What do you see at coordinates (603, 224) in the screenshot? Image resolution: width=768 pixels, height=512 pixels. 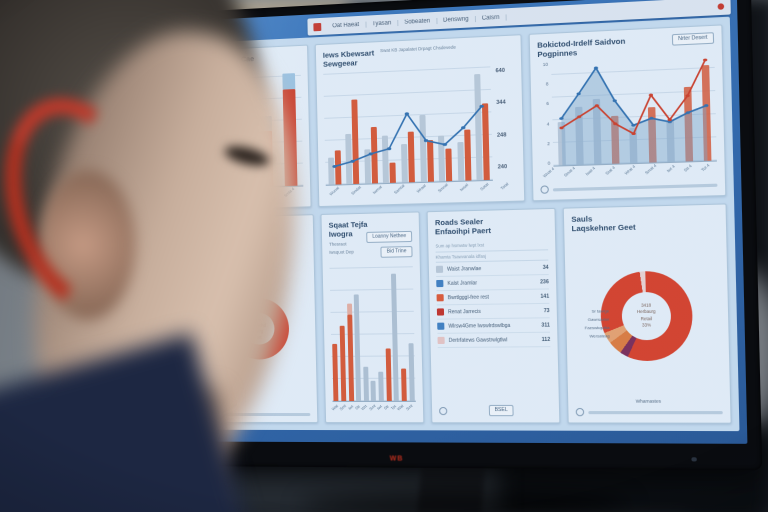 I see `card-title: Sauls Laqskehner Geet` at bounding box center [603, 224].